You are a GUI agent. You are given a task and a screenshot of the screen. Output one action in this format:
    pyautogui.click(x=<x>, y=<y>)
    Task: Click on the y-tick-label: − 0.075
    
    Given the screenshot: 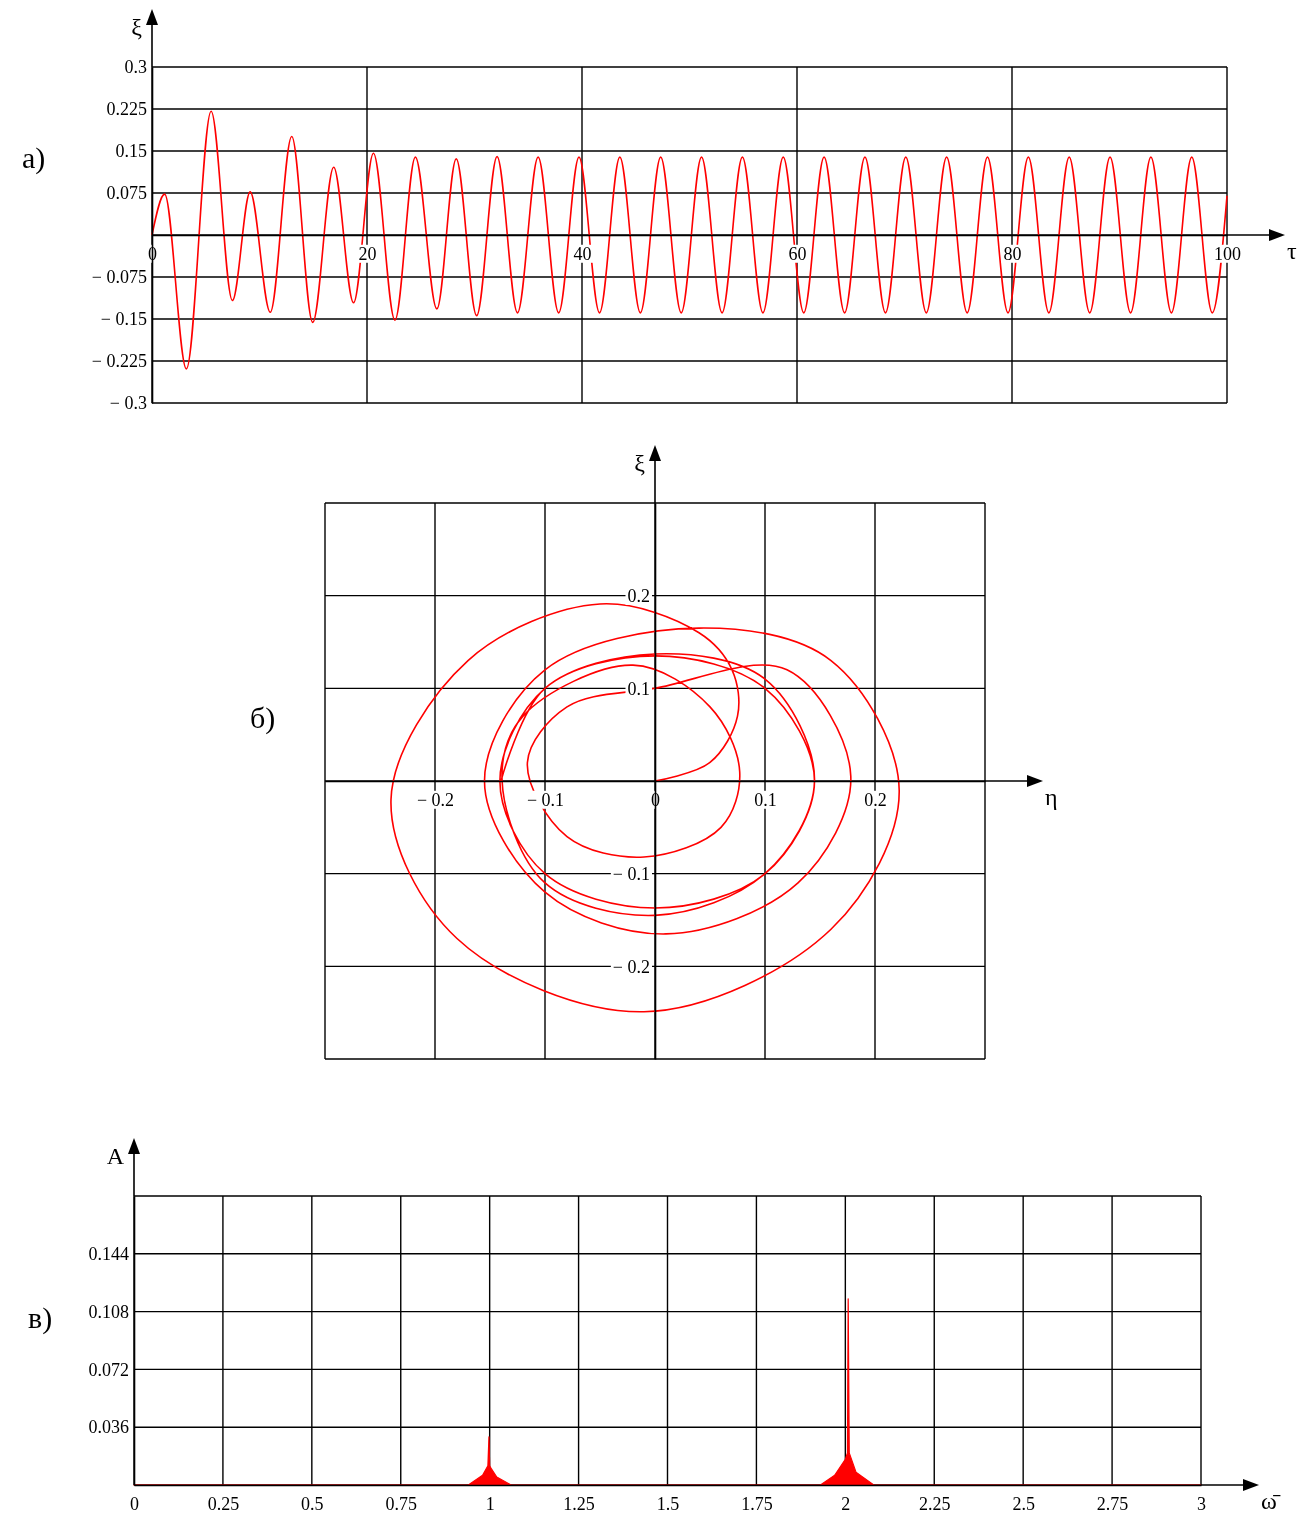 What is the action you would take?
    pyautogui.click(x=119, y=277)
    